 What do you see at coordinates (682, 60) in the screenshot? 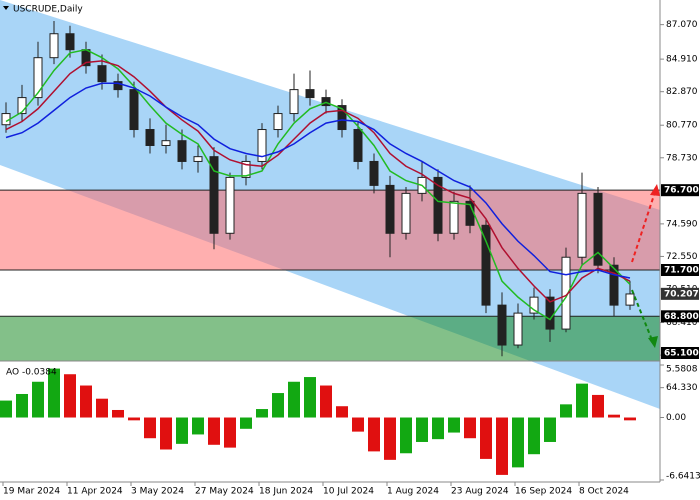
I see `y-tick-label: 84.910` at bounding box center [682, 60].